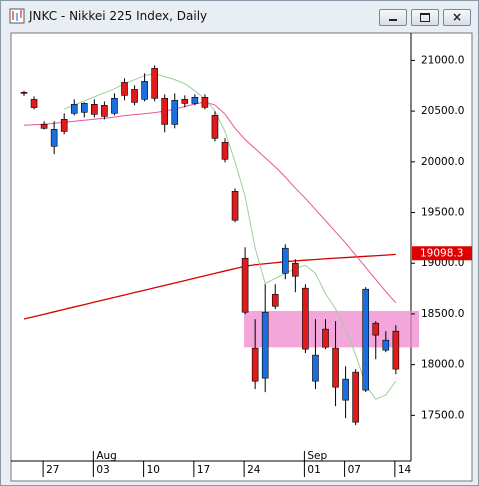 Image resolution: width=479 pixels, height=486 pixels. Describe the element at coordinates (442, 162) in the screenshot. I see `y-tick-label: 20000.0` at that location.